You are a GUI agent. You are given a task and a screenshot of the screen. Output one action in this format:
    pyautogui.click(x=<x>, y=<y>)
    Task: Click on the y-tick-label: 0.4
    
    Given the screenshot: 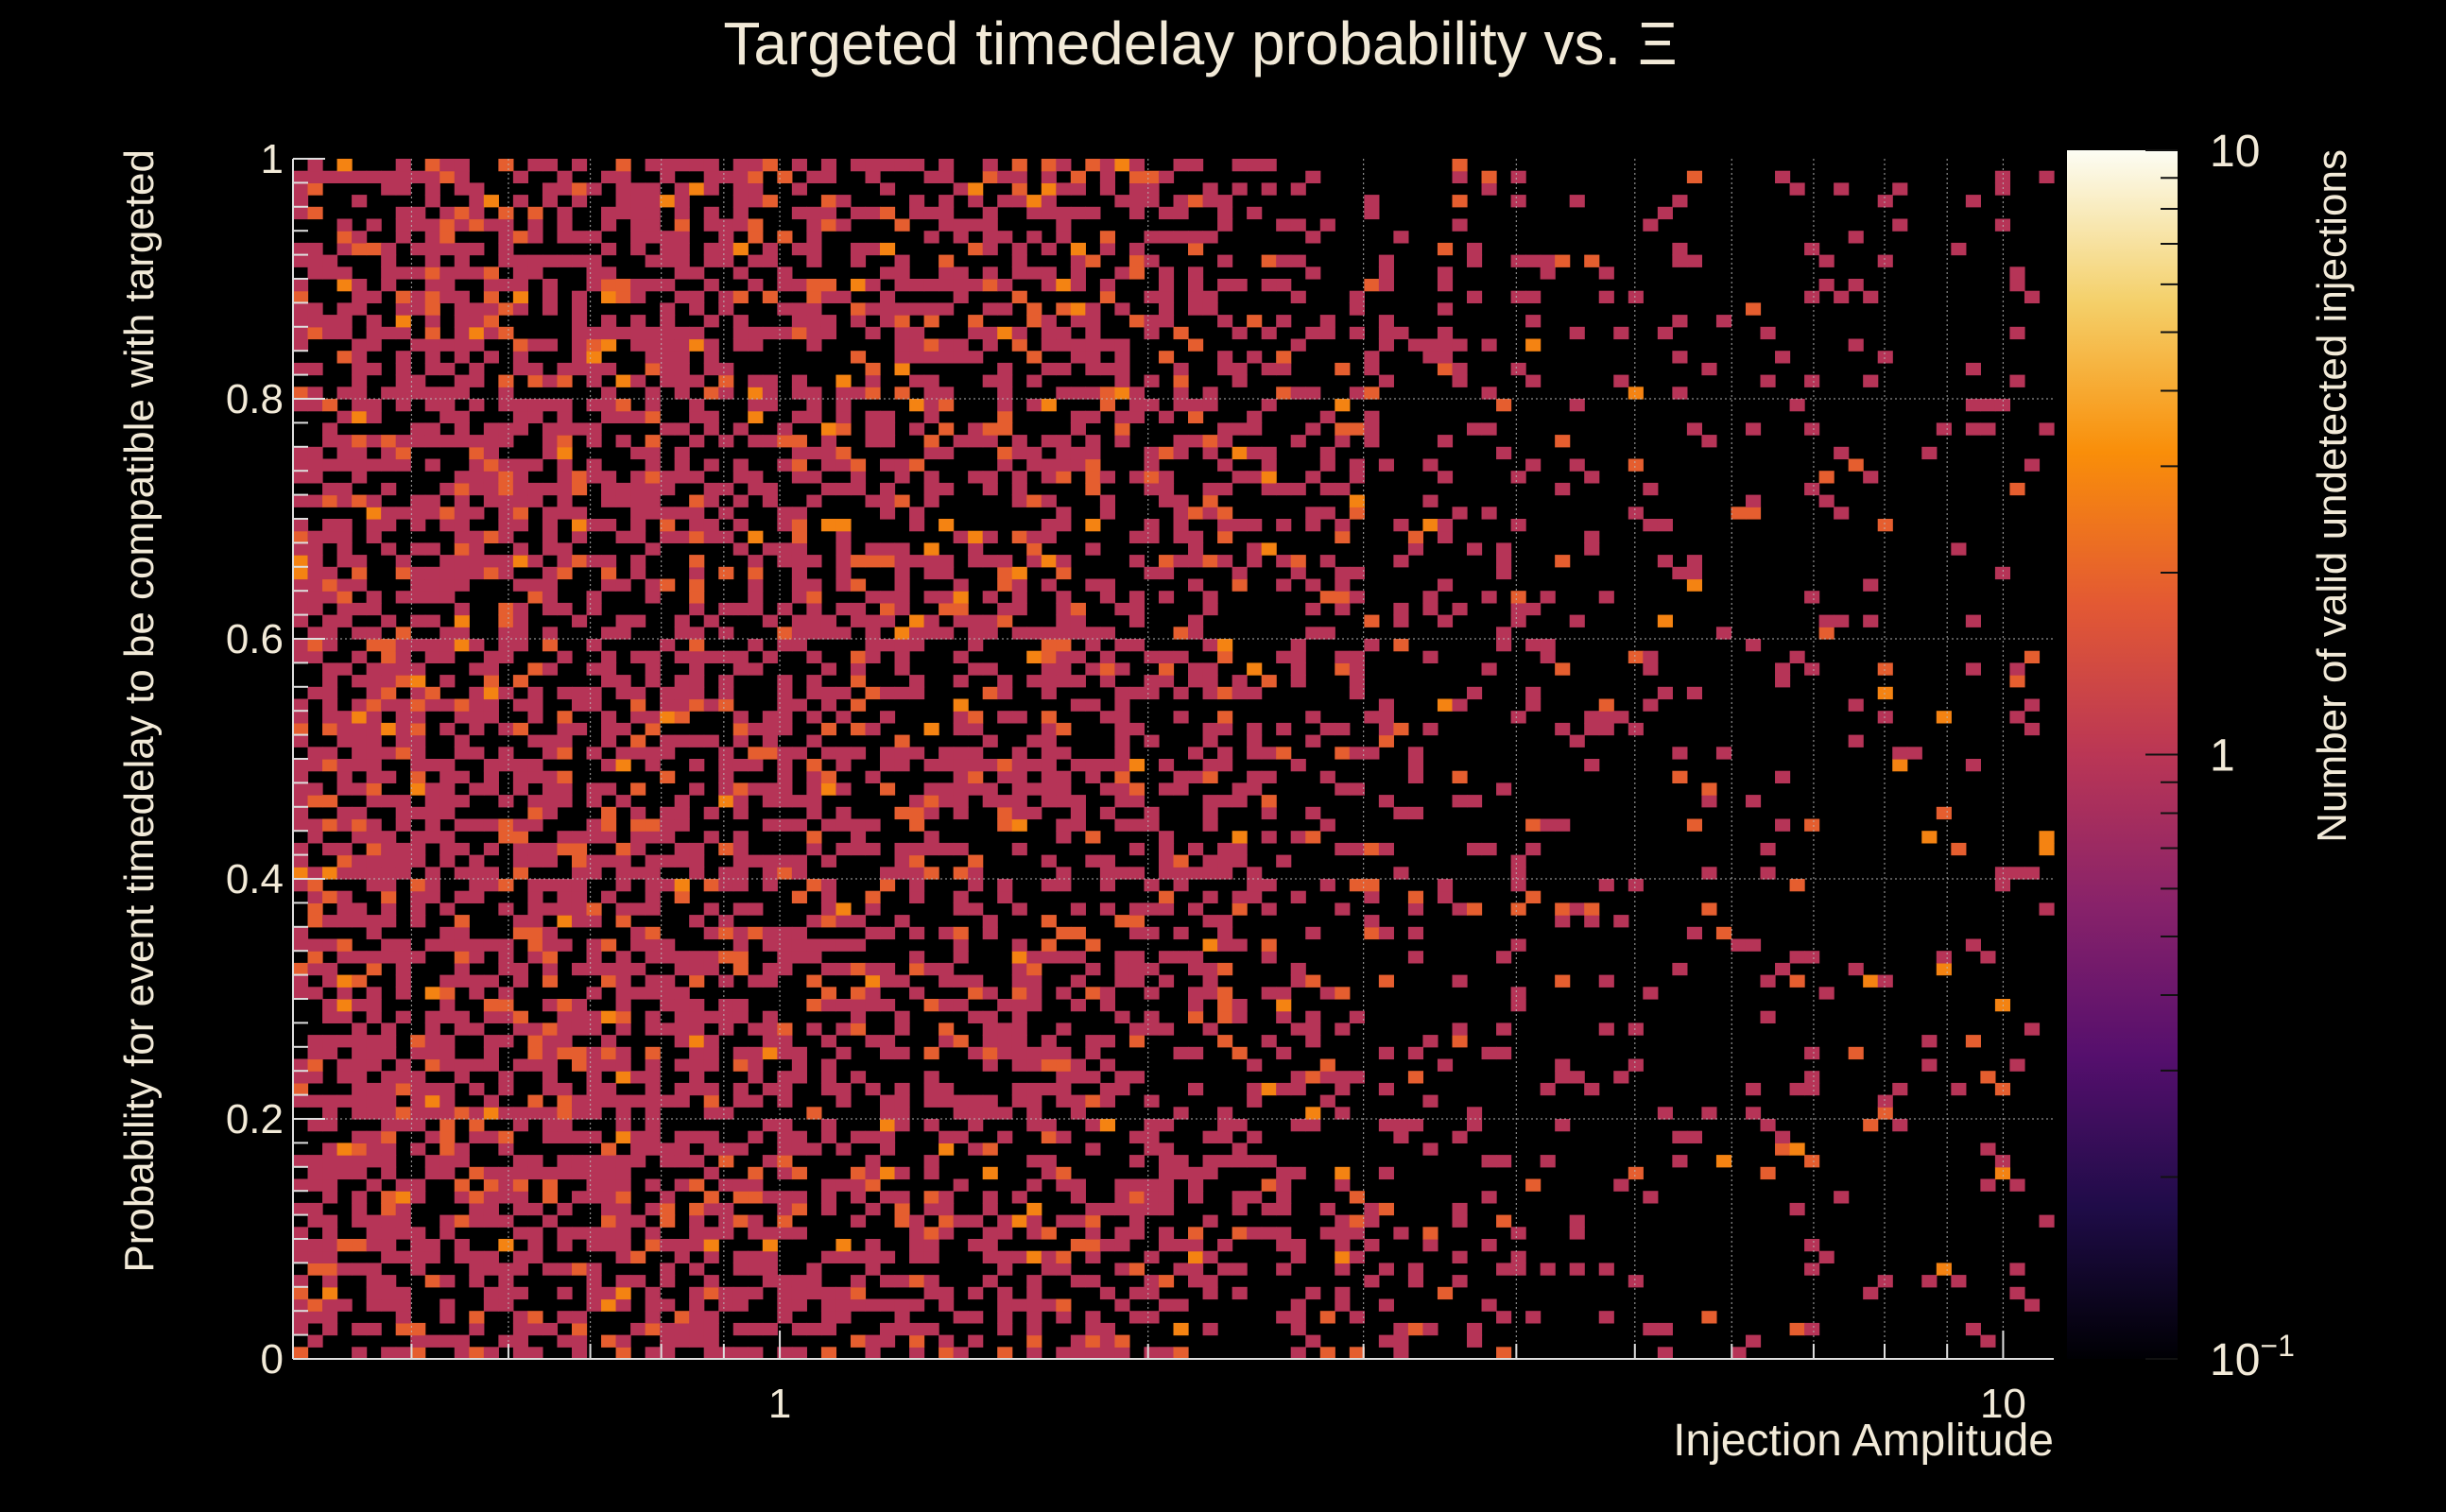 What is the action you would take?
    pyautogui.click(x=255, y=879)
    